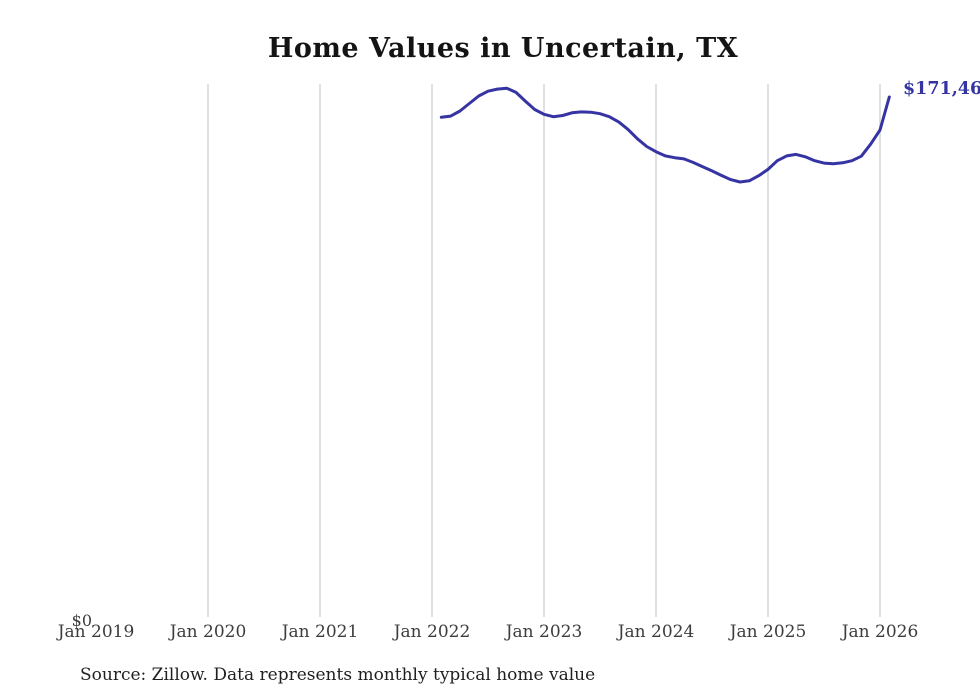 Image resolution: width=980 pixels, height=699 pixels. What do you see at coordinates (81, 620) in the screenshot?
I see `y-axis-zero-tick-label: $0` at bounding box center [81, 620].